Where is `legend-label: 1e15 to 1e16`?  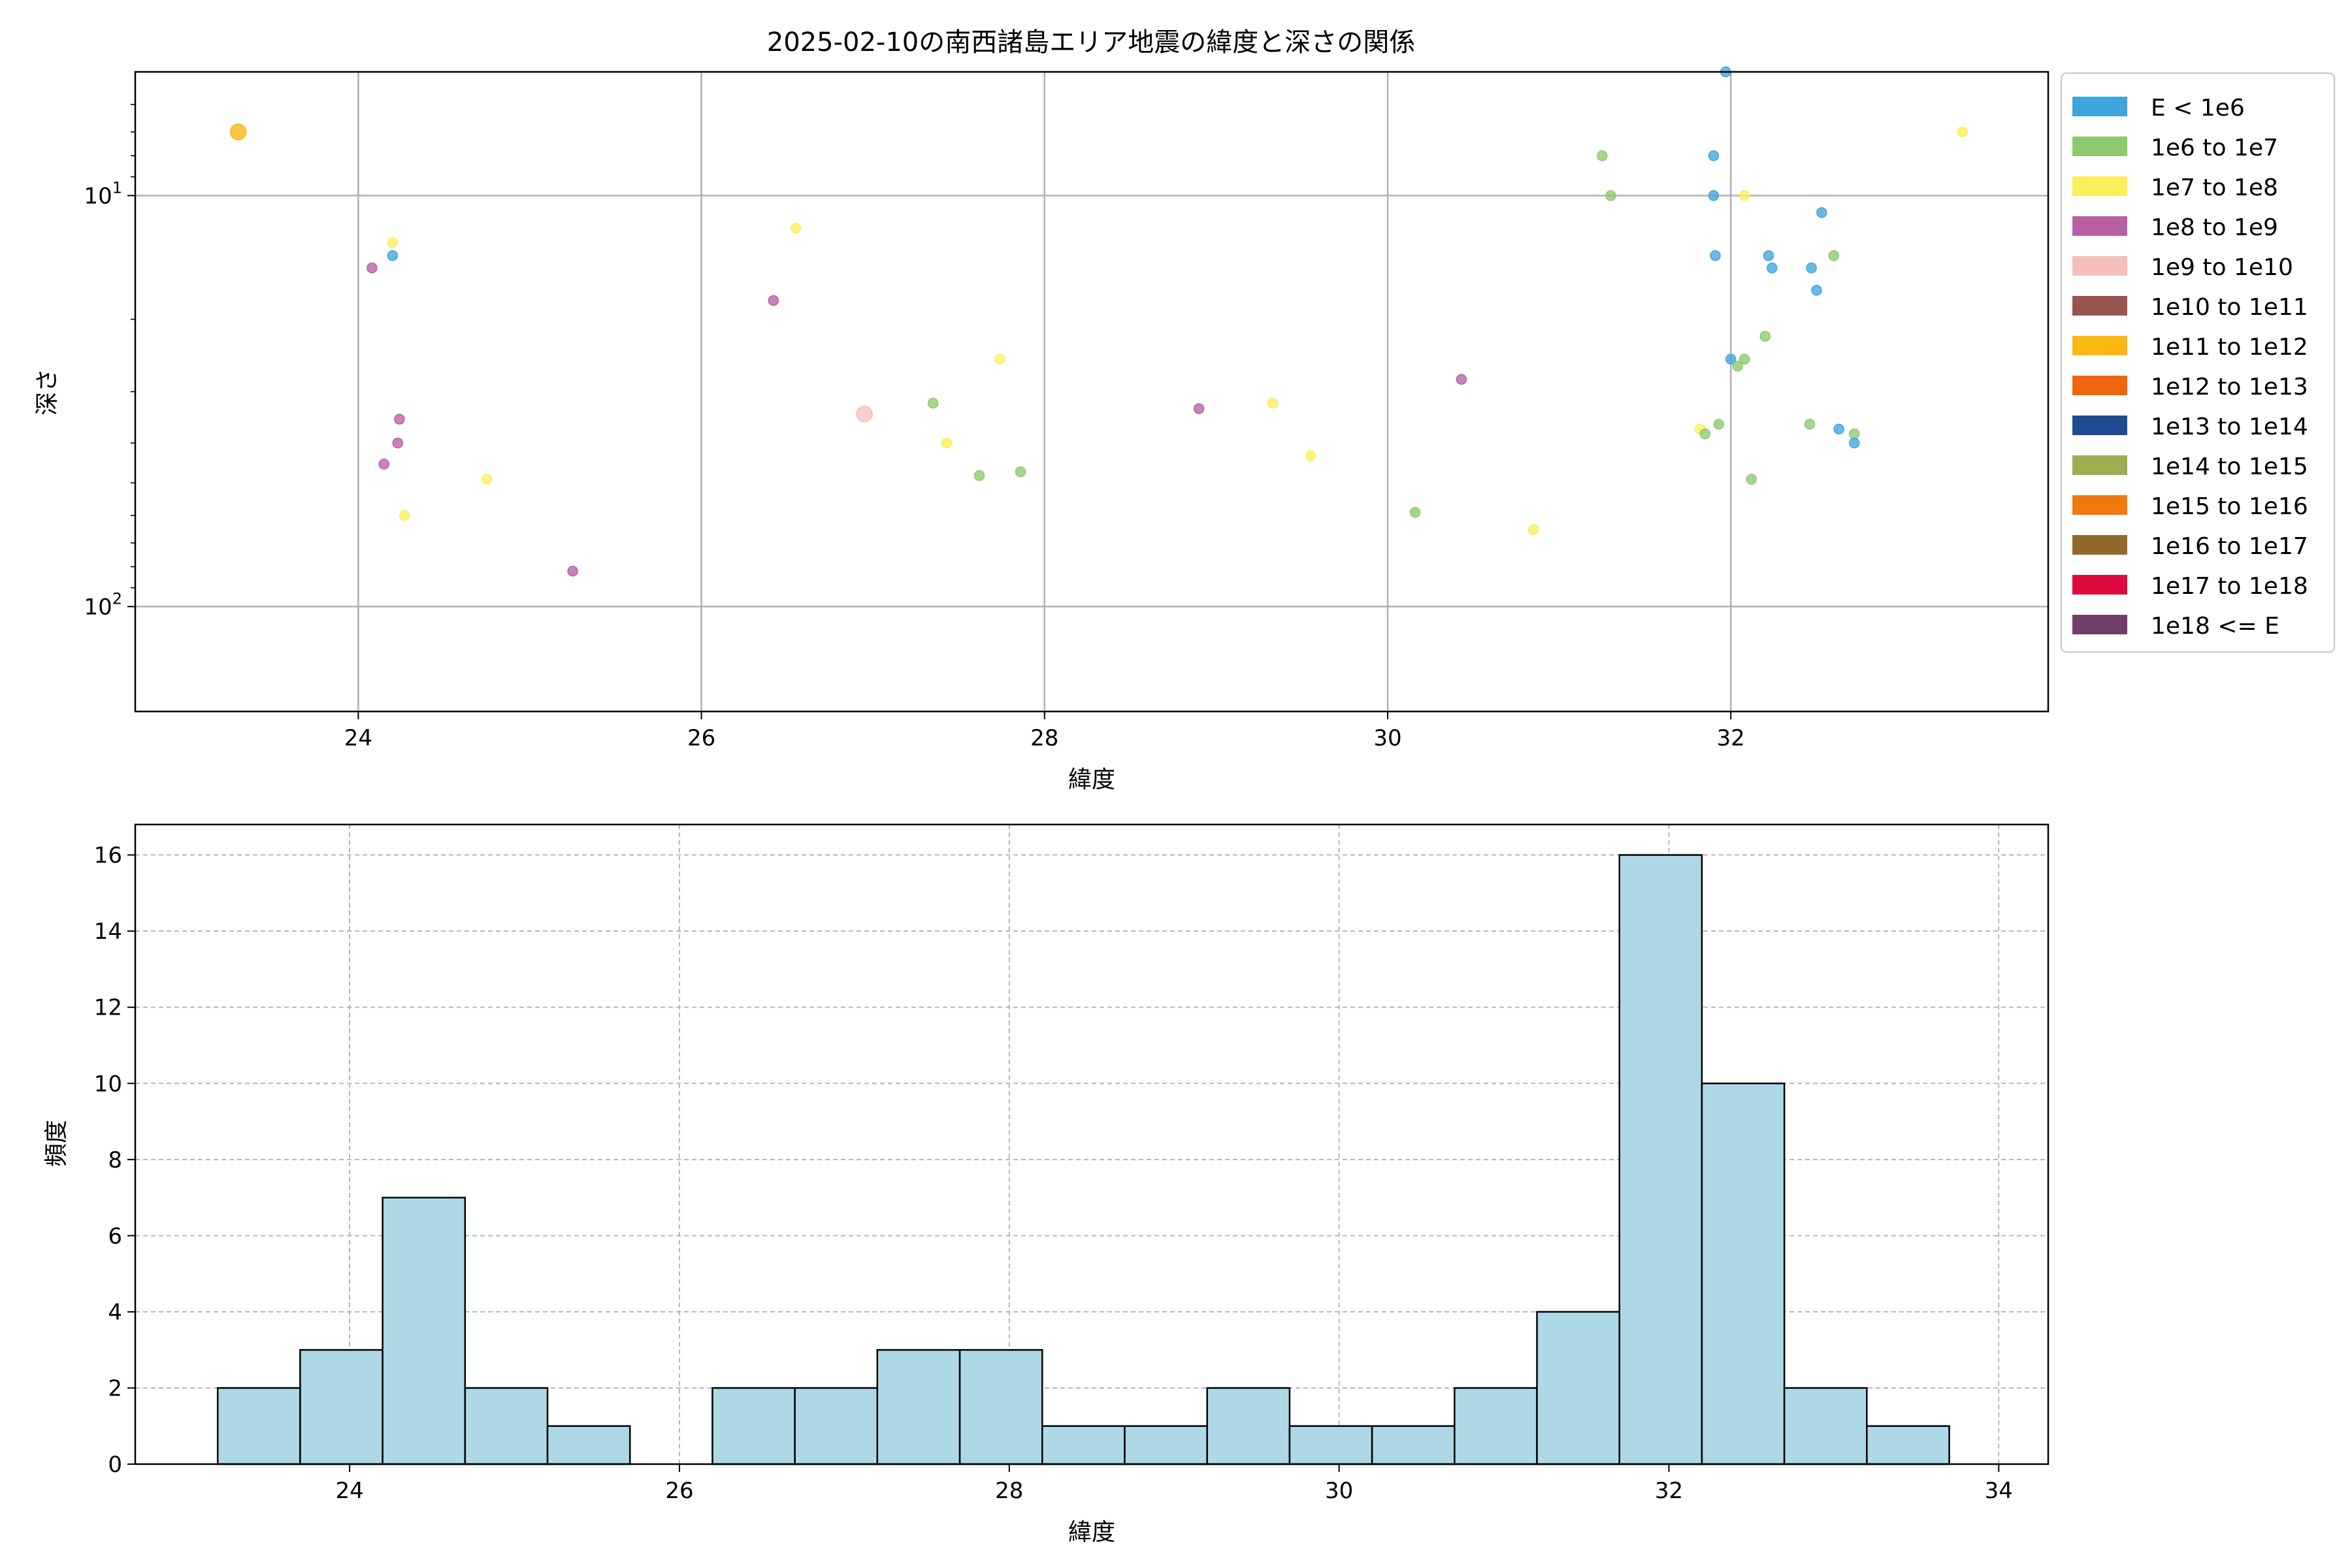 legend-label: 1e15 to 1e16 is located at coordinates (2229, 506).